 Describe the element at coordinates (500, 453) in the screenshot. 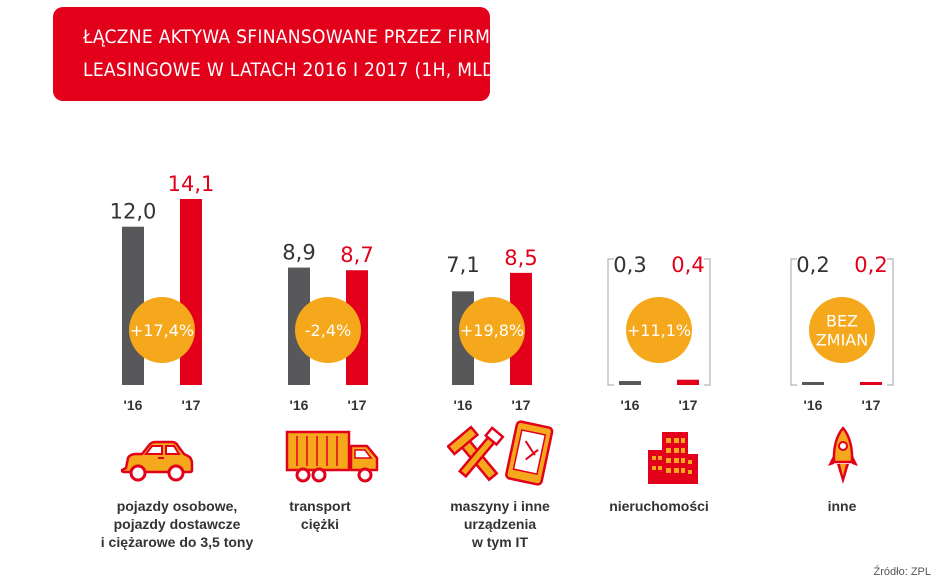

I see `tools-tablet-icon` at that location.